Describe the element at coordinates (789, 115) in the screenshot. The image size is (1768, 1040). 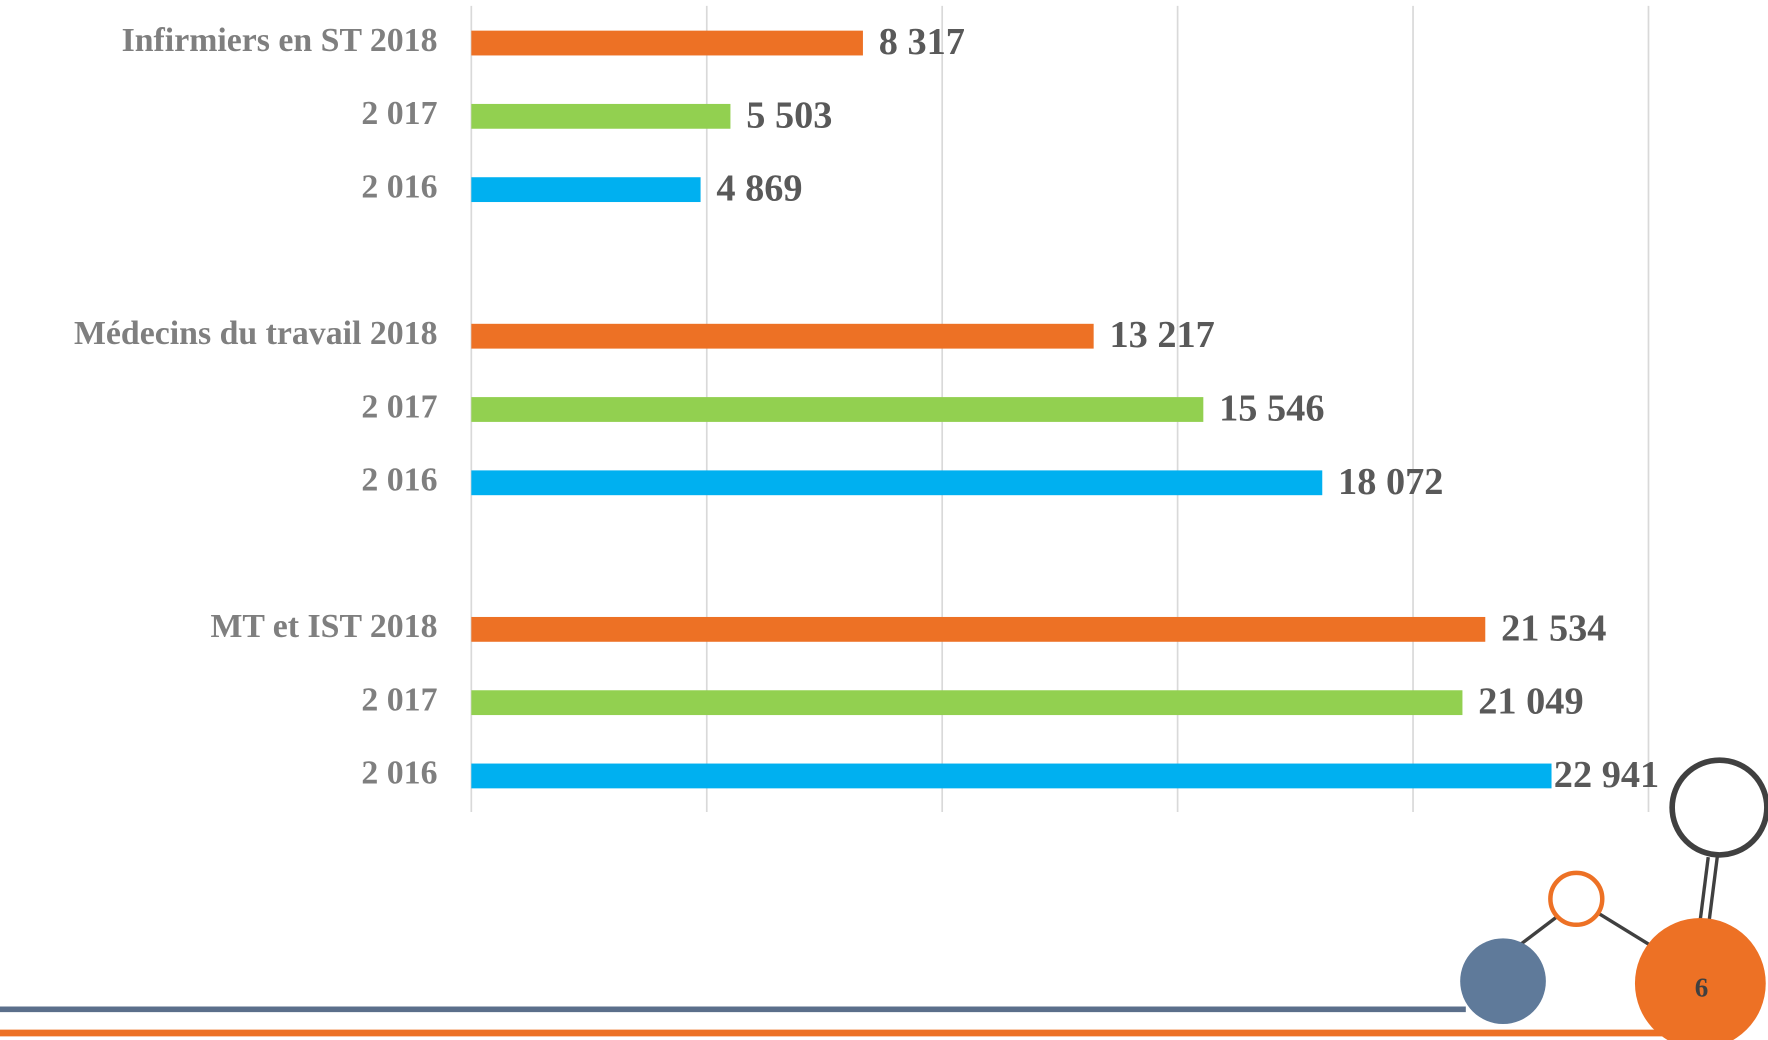
I see `value-label: 5 503` at that location.